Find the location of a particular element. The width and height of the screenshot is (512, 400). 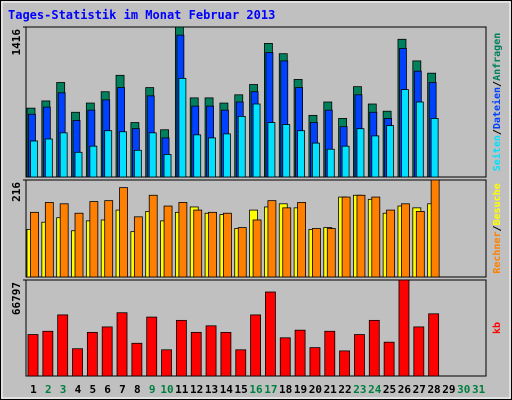

x-tick-label: 24 is located at coordinates (375, 389).